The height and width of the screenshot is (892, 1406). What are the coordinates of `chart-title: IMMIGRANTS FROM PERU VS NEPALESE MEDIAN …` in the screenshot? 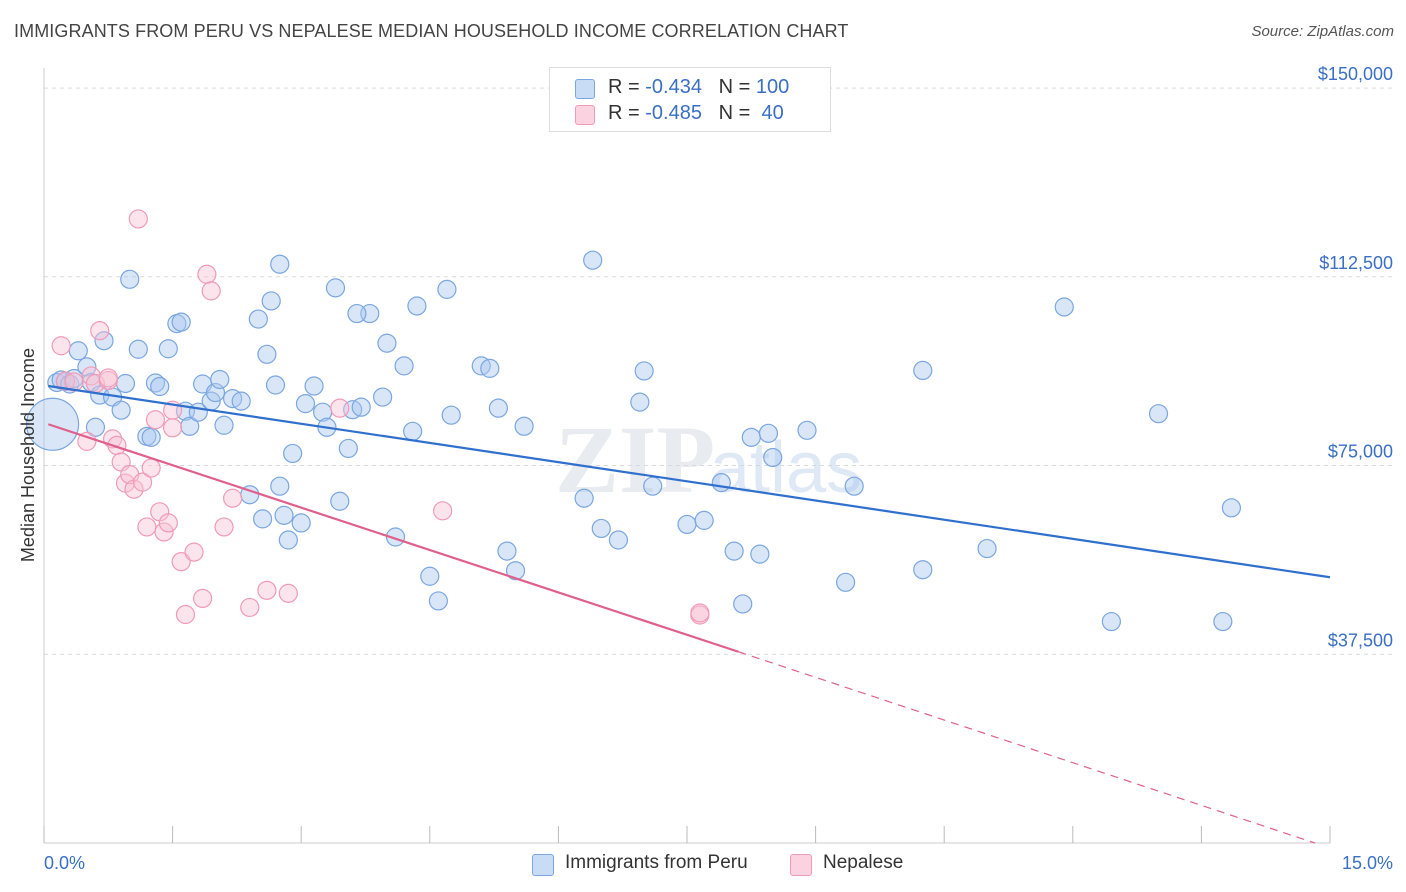 It's located at (431, 31).